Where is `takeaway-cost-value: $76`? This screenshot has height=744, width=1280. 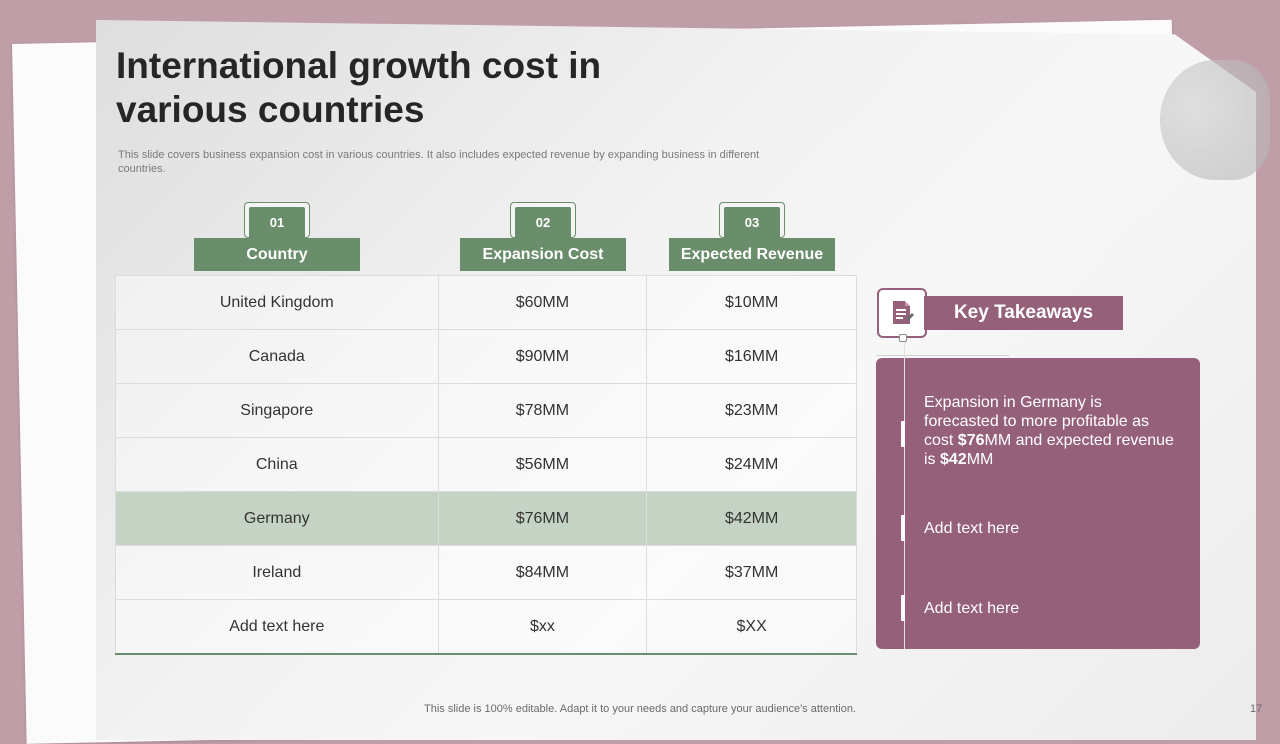
takeaway-cost-value: $76 is located at coordinates (971, 440).